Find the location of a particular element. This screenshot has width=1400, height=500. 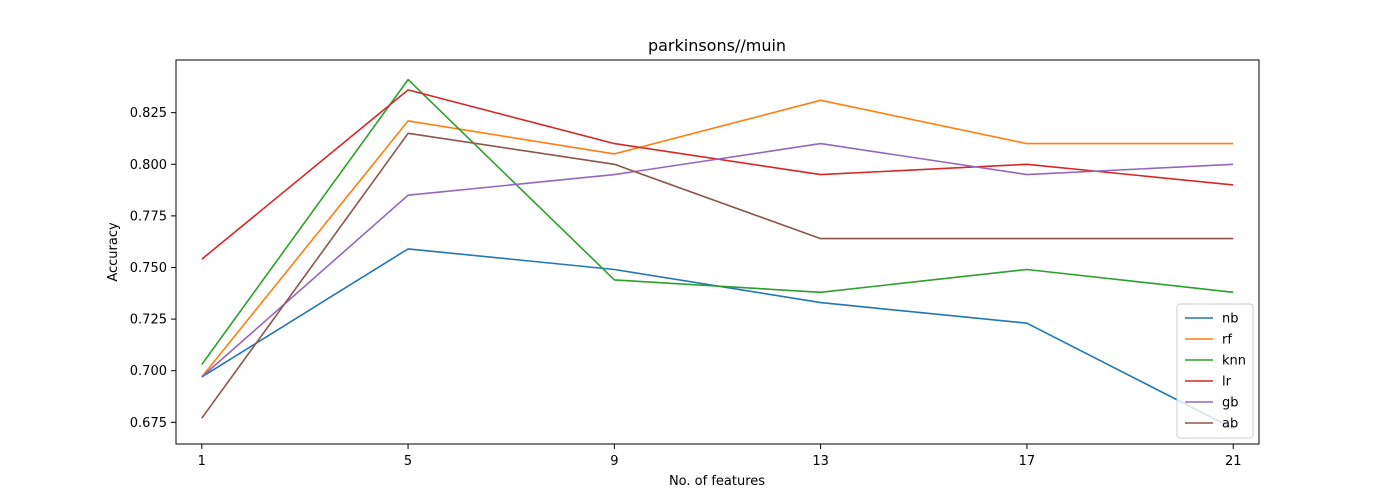

x-tick-label: 5 is located at coordinates (408, 461).